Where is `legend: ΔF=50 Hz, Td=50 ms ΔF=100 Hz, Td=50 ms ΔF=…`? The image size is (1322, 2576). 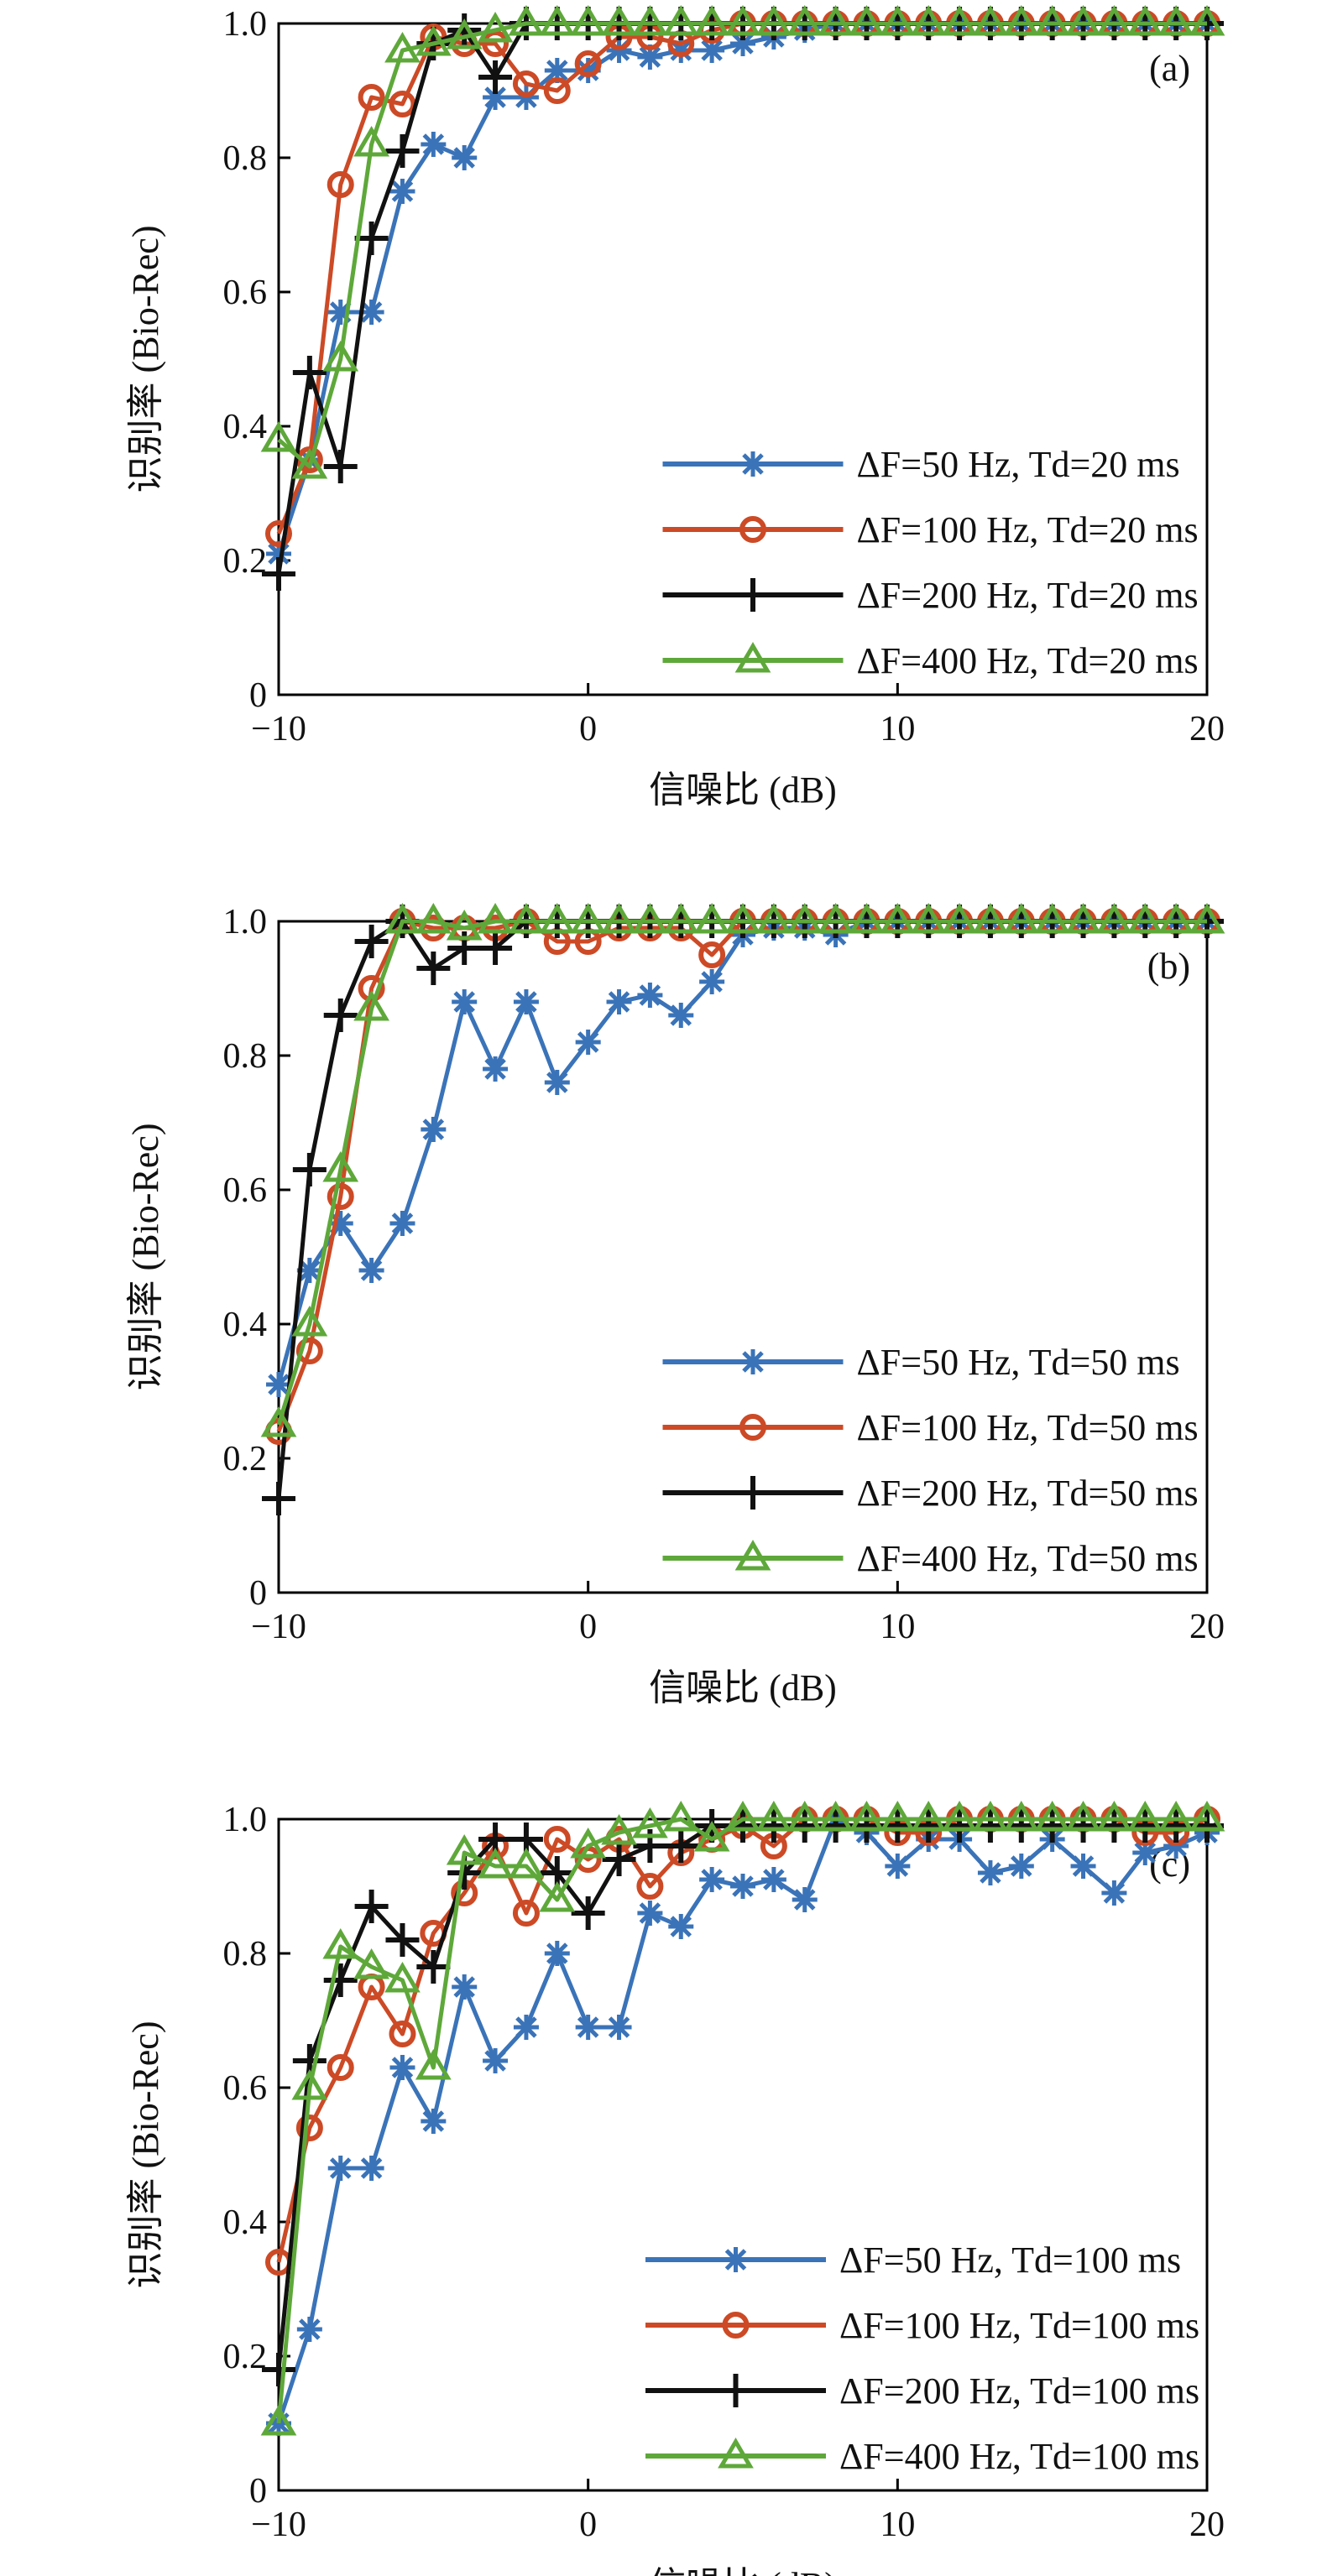 legend: ΔF=50 Hz, Td=50 ms ΔF=100 Hz, Td=50 ms ΔF=… is located at coordinates (930, 1460).